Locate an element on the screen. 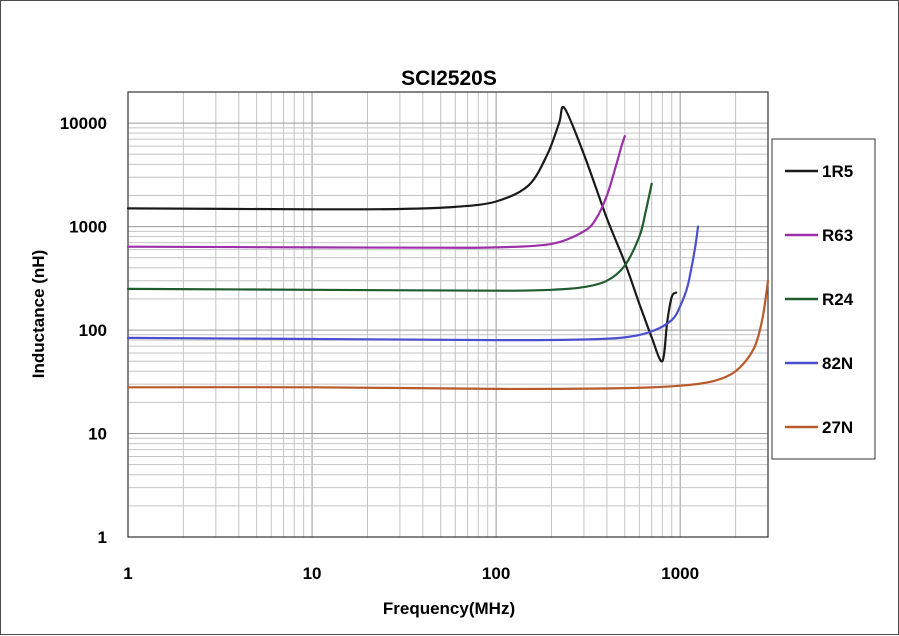 The width and height of the screenshot is (899, 636). y-tick-label: 1 is located at coordinates (102, 537).